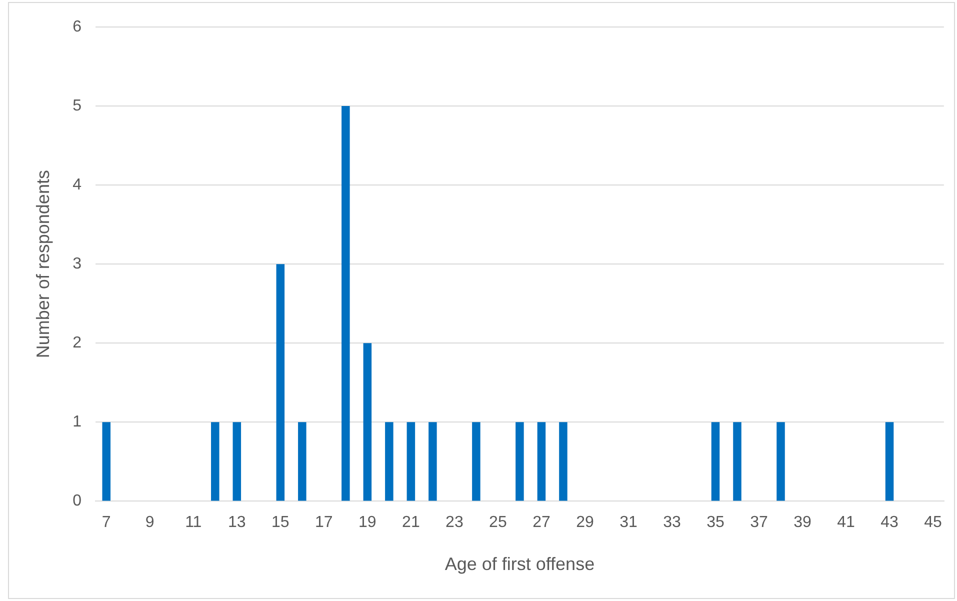 This screenshot has width=957, height=601. What do you see at coordinates (498, 523) in the screenshot?
I see `x-tick-label: 25` at bounding box center [498, 523].